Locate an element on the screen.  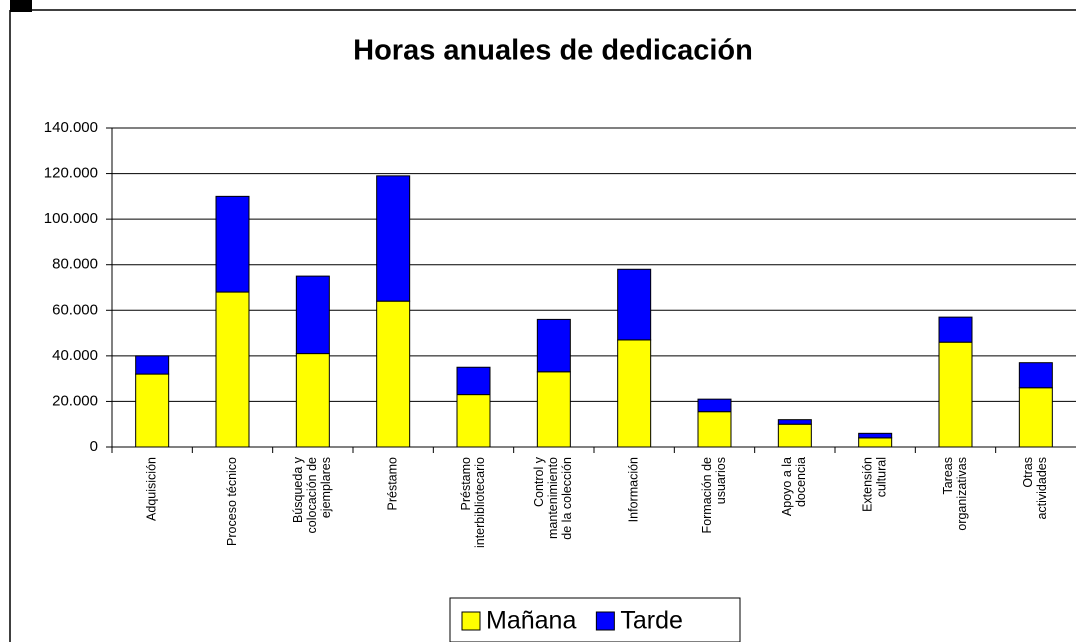
legend-box is located at coordinates (595, 619).